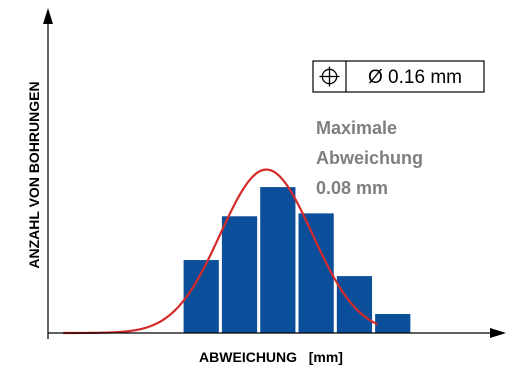 This screenshot has width=515, height=369. What do you see at coordinates (271, 357) in the screenshot?
I see `x-axis-label: ABWEICHUNG [mm]` at bounding box center [271, 357].